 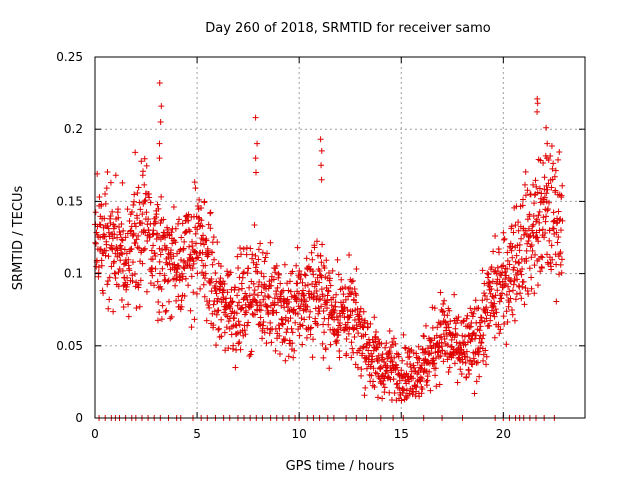 I want to click on y-tick-label: 0, so click(x=79, y=418).